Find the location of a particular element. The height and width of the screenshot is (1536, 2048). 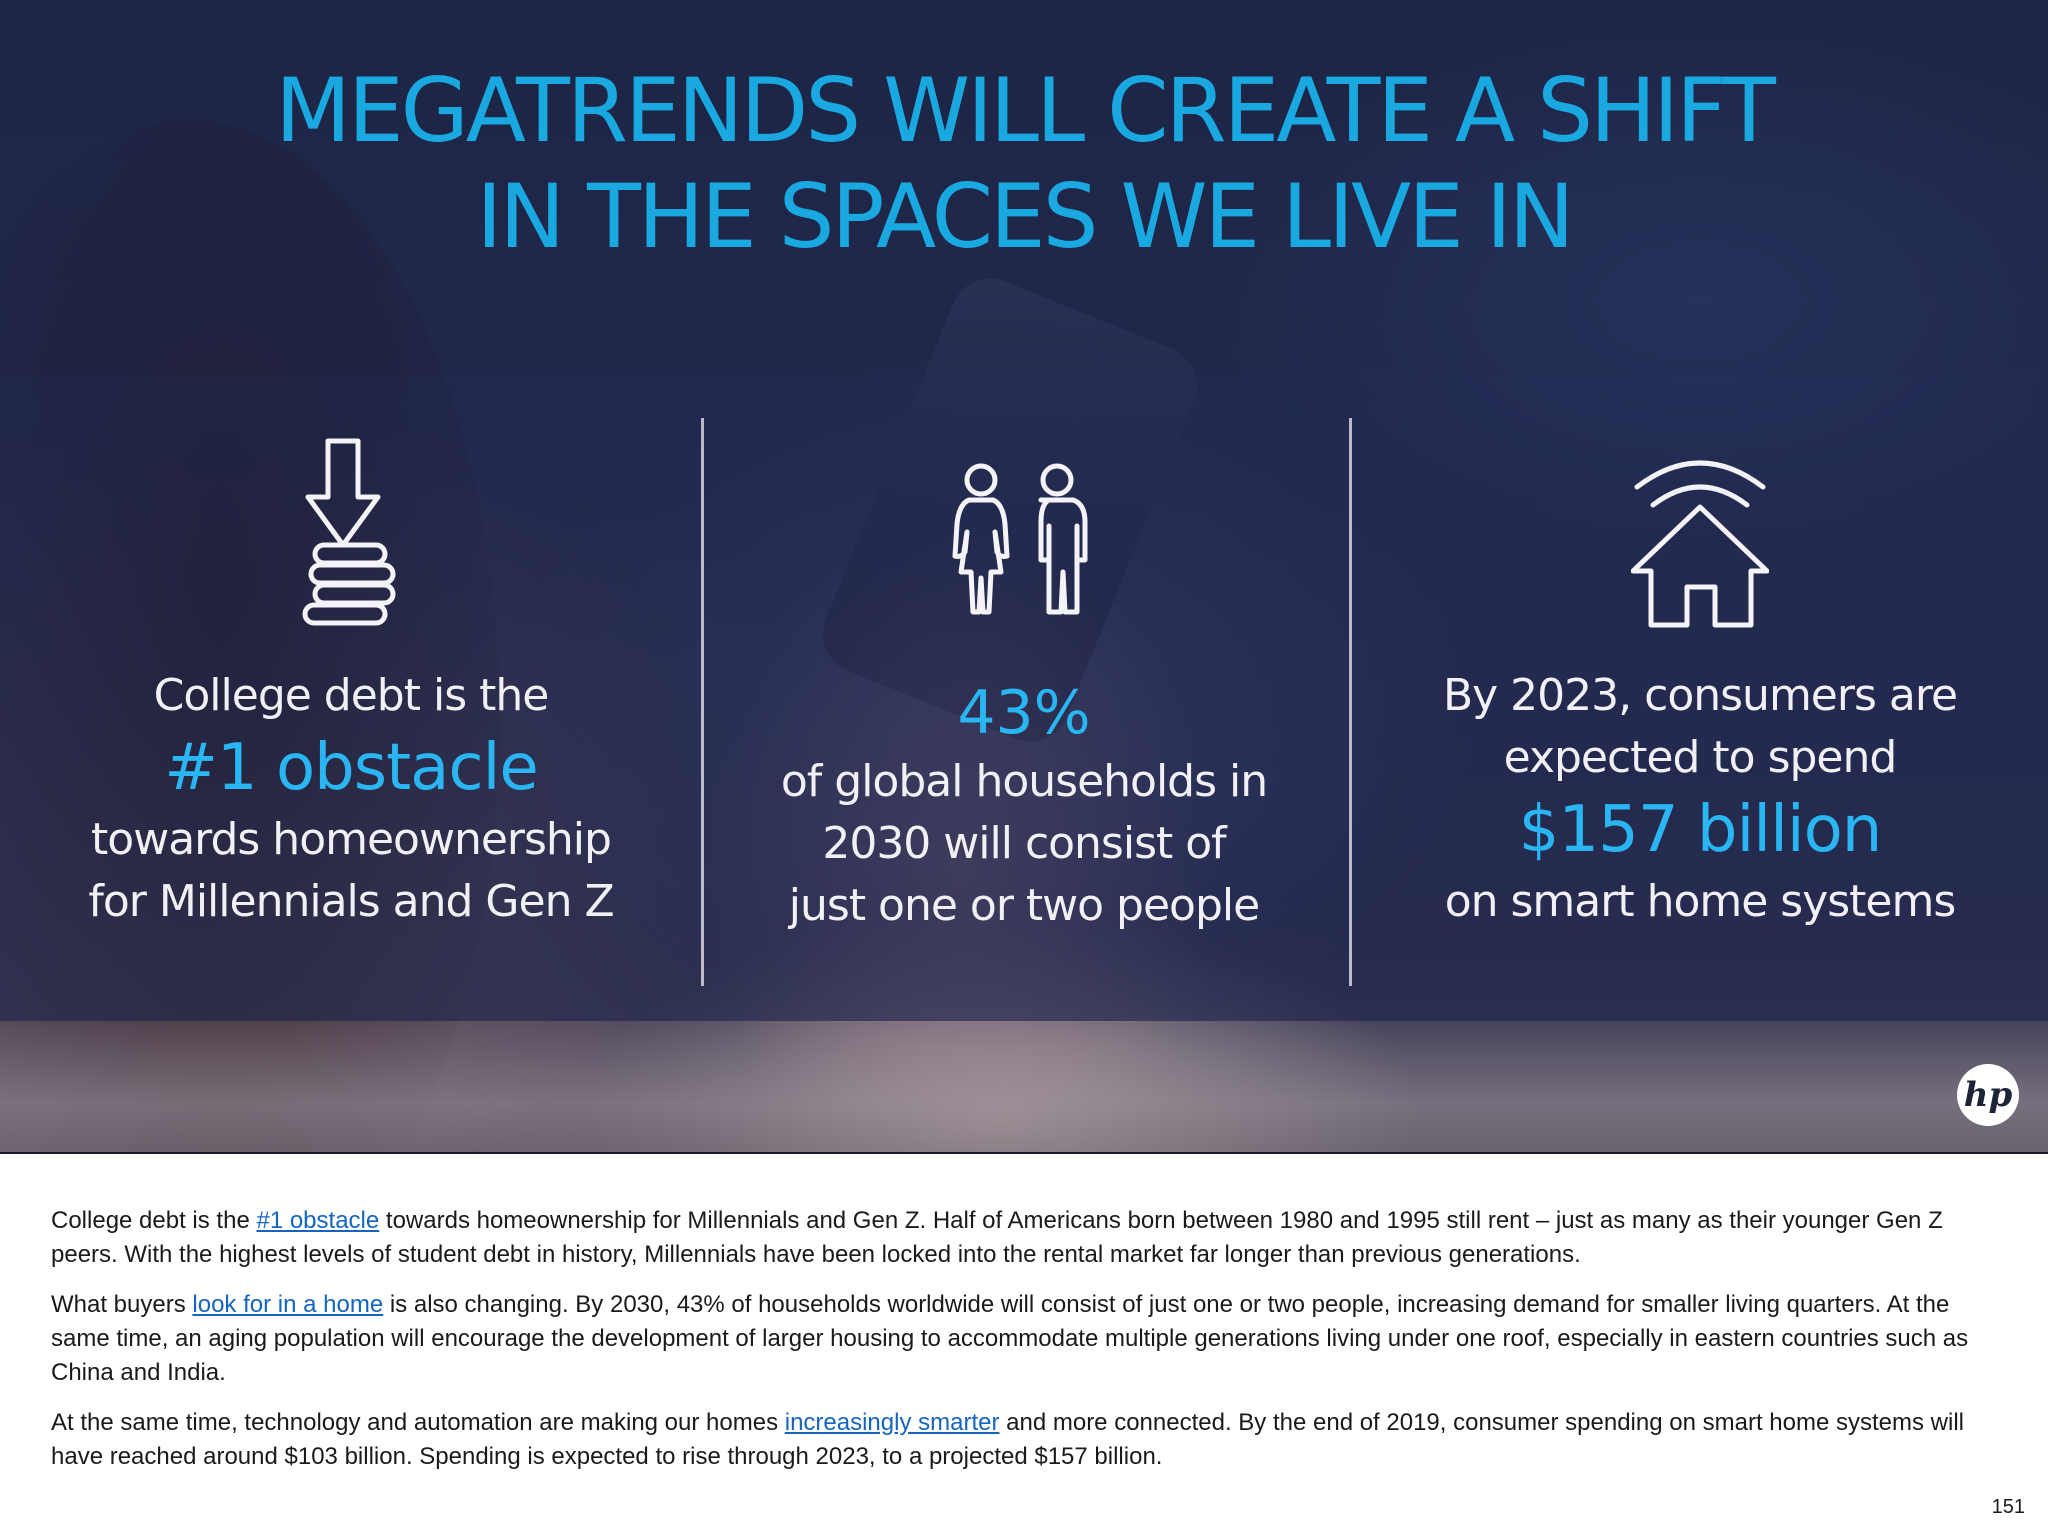

stat-college-debt-highlight: #1 obstacle is located at coordinates (351, 768).